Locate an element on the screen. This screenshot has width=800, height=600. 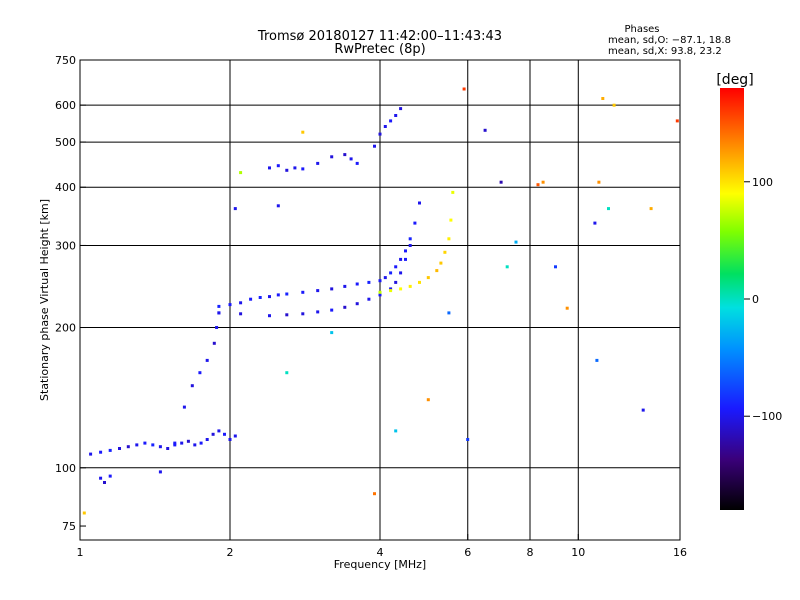
y-tick-label: 100 is located at coordinates (65, 468).